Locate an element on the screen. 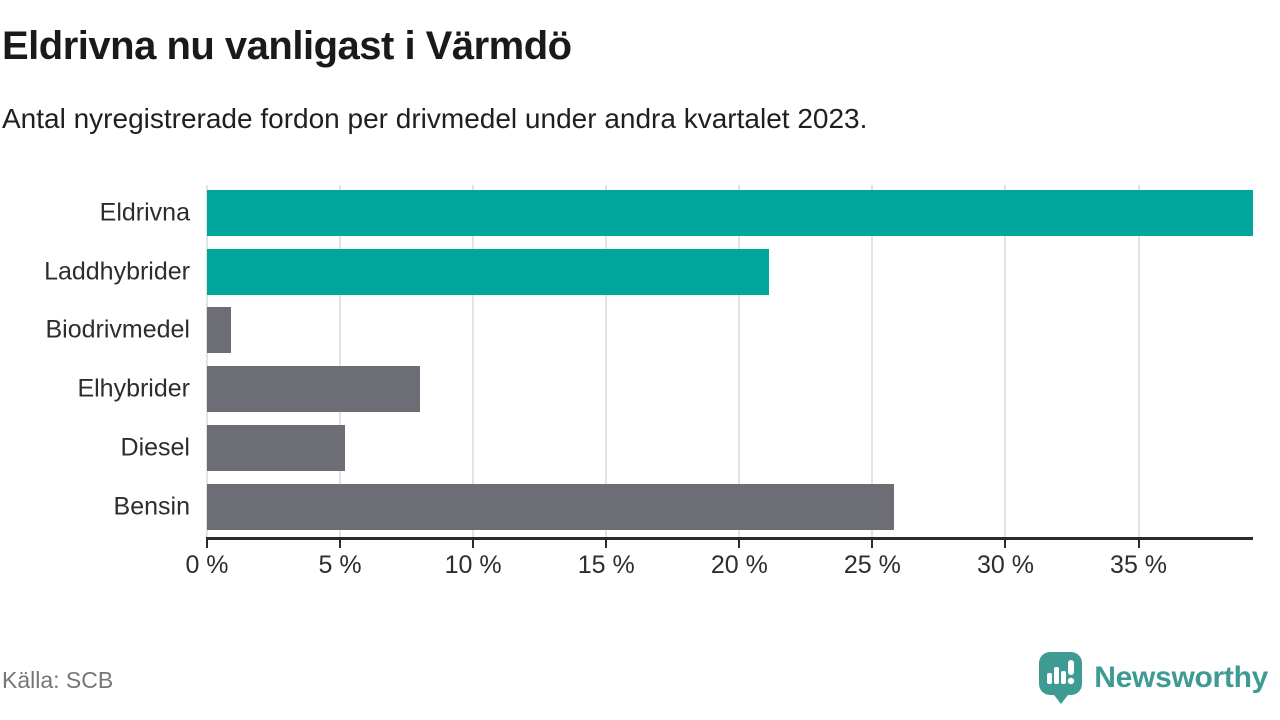 This screenshot has width=1280, height=720. newsworthy-bubble-icon is located at coordinates (1061, 677).